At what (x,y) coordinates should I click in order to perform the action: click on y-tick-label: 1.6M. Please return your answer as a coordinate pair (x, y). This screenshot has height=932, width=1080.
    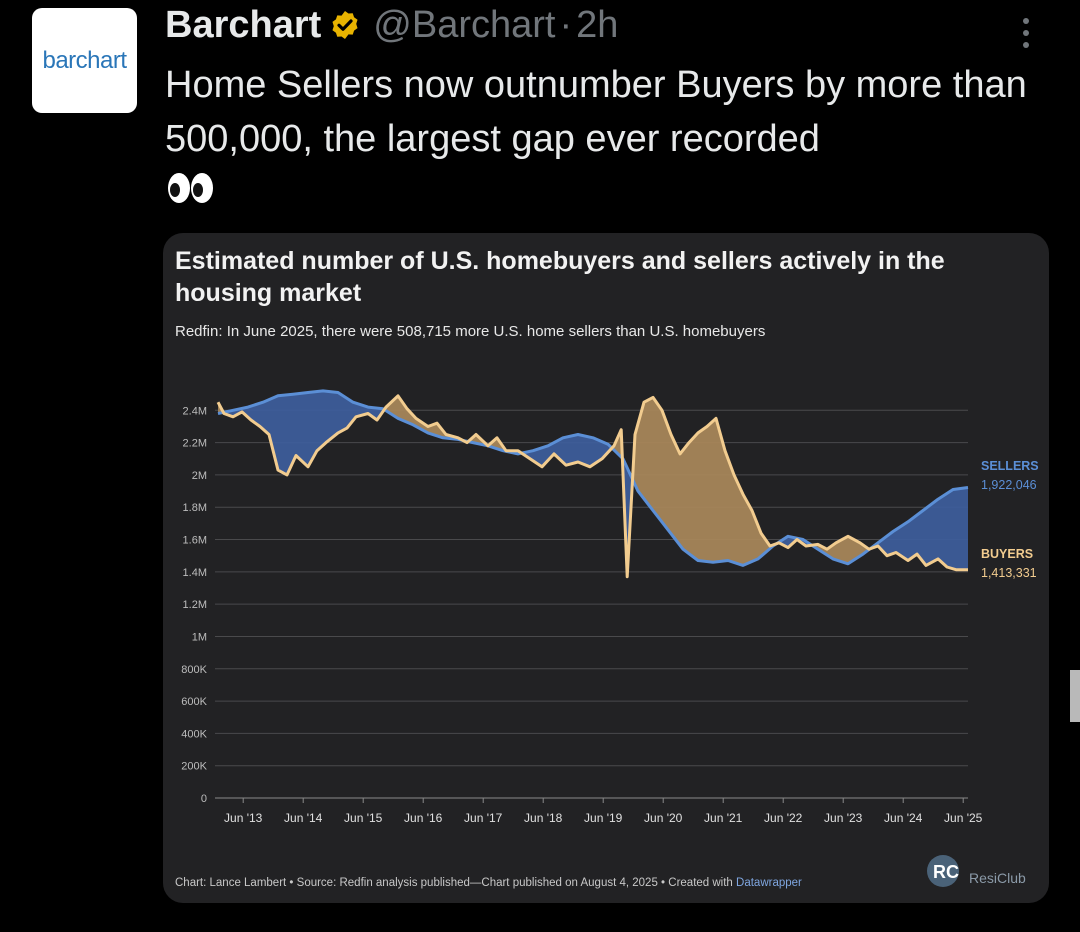
    Looking at the image, I should click on (195, 541).